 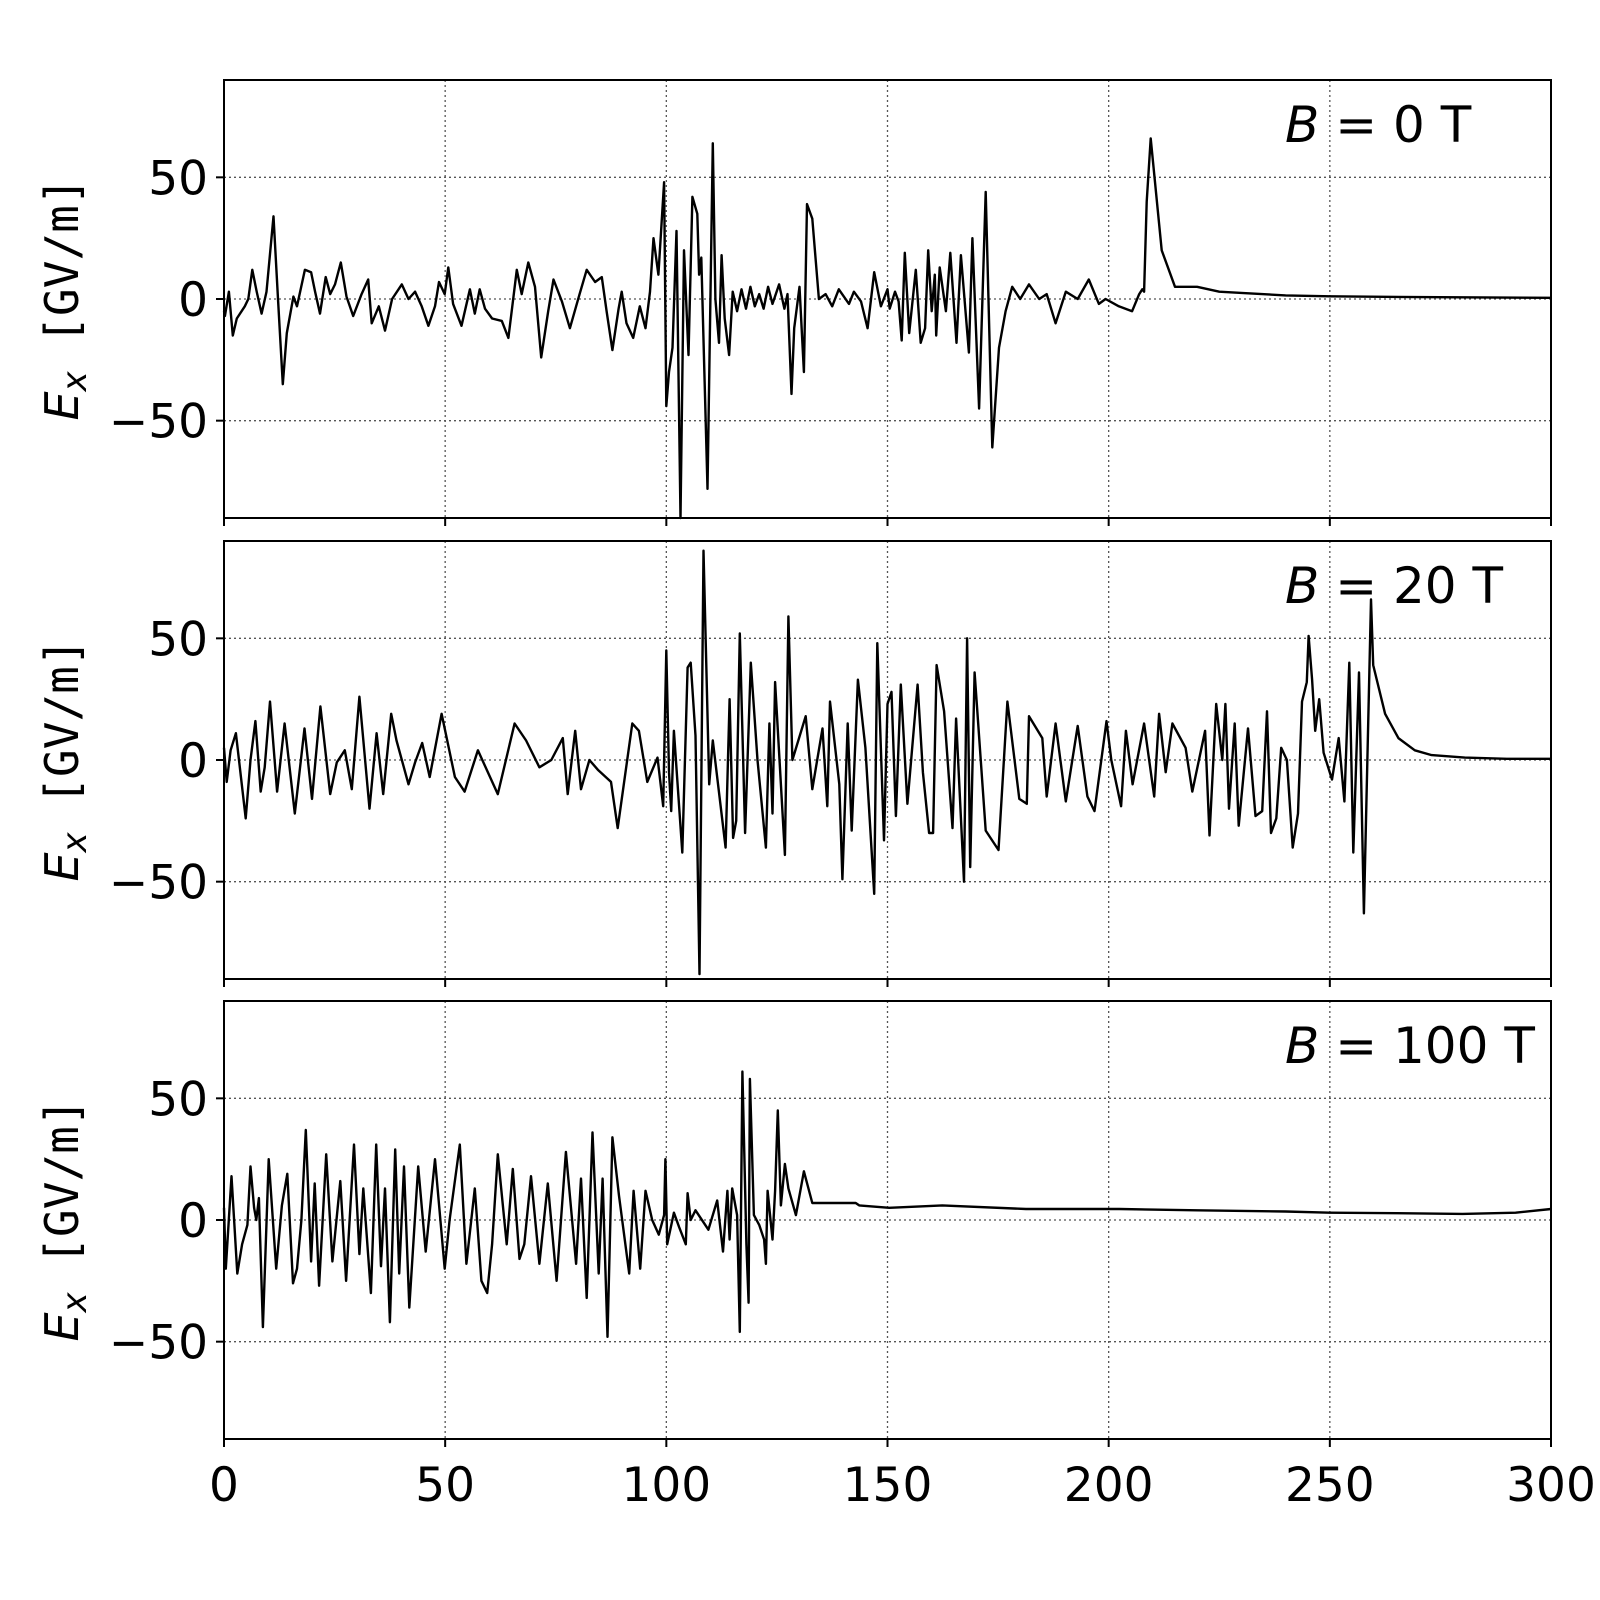 I want to click on field-annotation: B = 100 T, so click(x=1410, y=1046).